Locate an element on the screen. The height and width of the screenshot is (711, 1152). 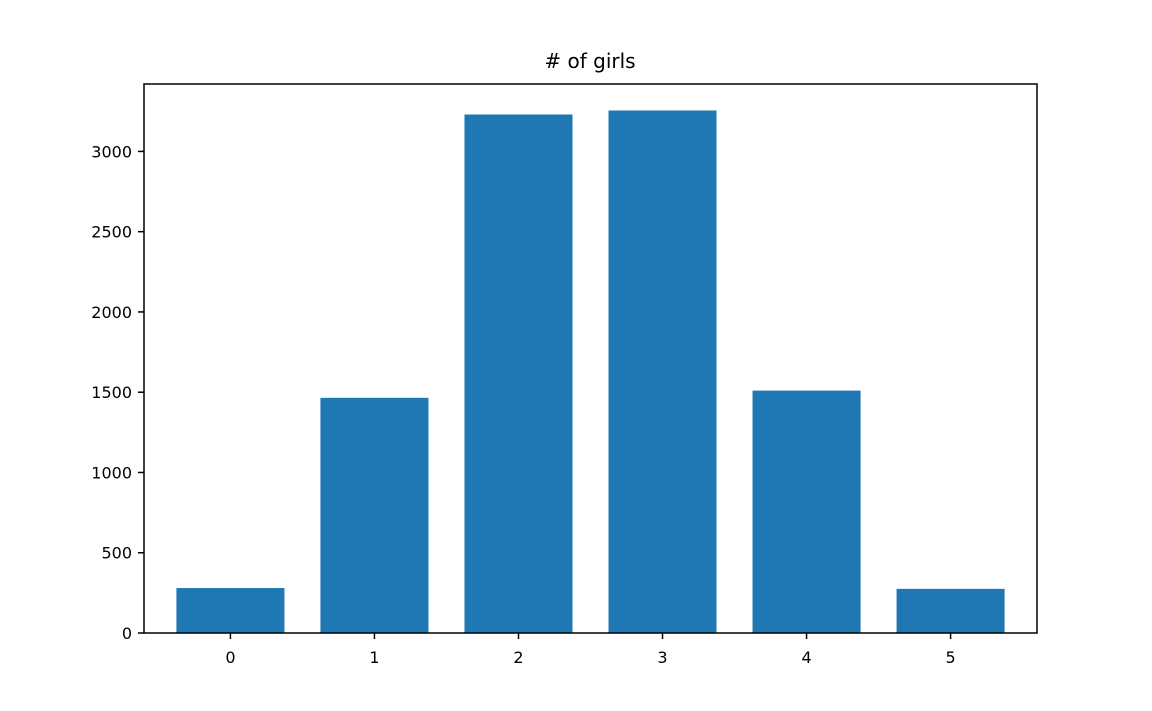
y-axis-ticks: 0 500 1000 1500 2000 2500 3000 is located at coordinates (117, 392).